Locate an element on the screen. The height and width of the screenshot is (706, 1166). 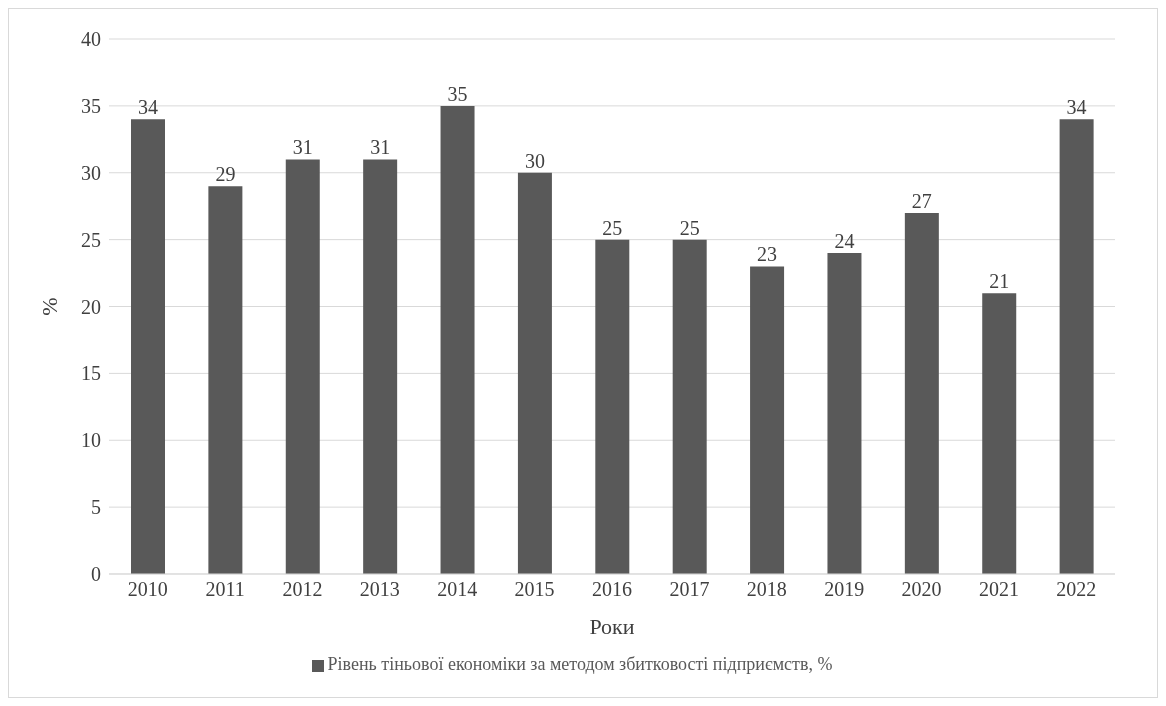
data-label: 30 is located at coordinates (534, 160).